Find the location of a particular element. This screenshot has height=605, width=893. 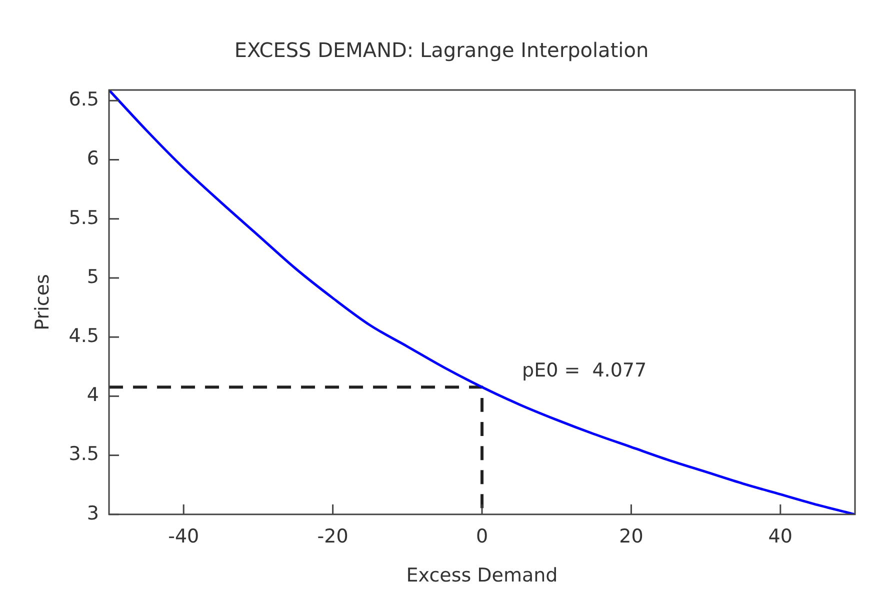

x-tick-label: 40 is located at coordinates (780, 537).